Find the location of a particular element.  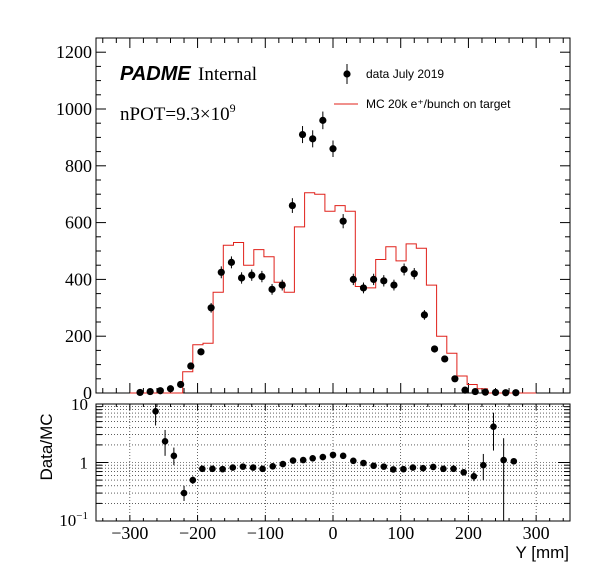

main-y-tick-label: 800 is located at coordinates (78, 166).